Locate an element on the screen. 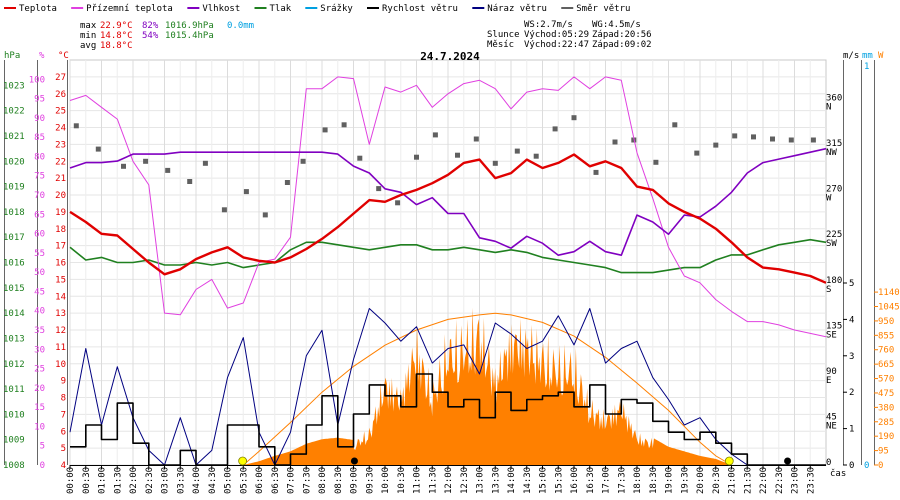 The height and width of the screenshot is (500, 900). x-tick-label: 18:00 is located at coordinates (638, 480).